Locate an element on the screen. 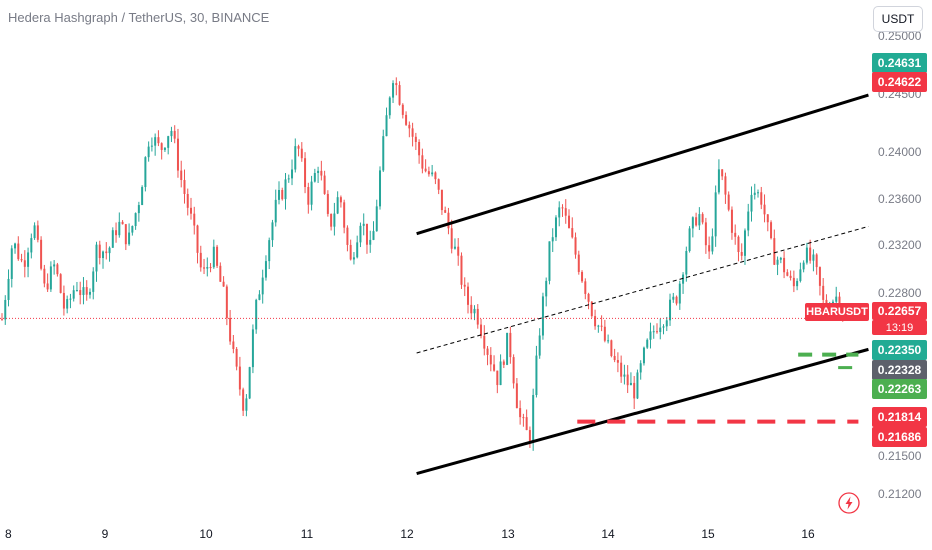 The height and width of the screenshot is (550, 932). countdown-tag: 13:19 is located at coordinates (899, 327).